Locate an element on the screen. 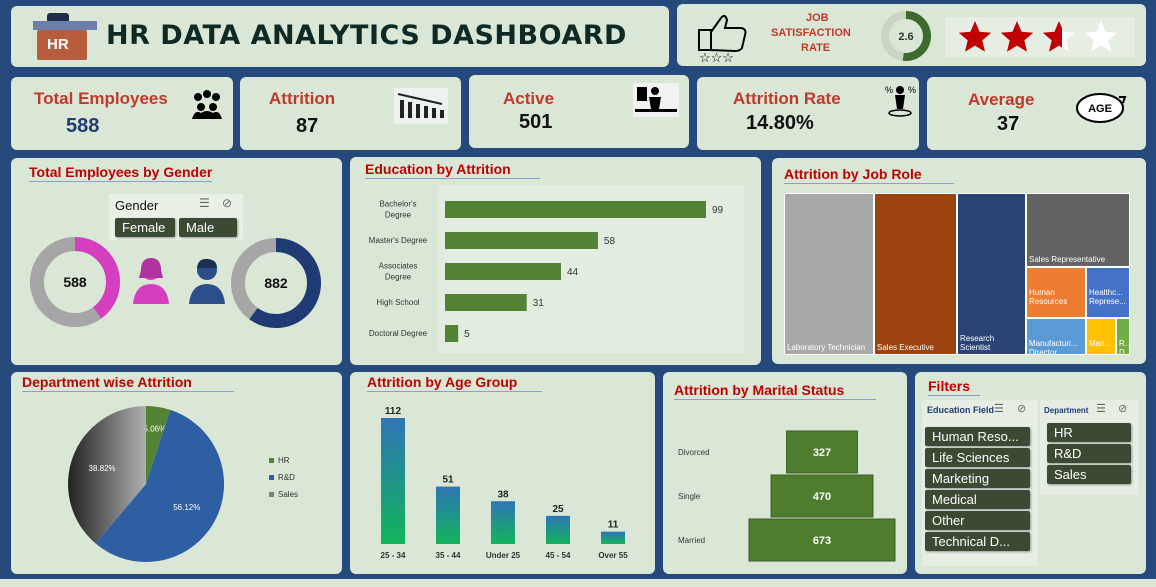 This screenshot has height=587, width=1156. education-field-slicer-title: Education Field is located at coordinates (961, 410).